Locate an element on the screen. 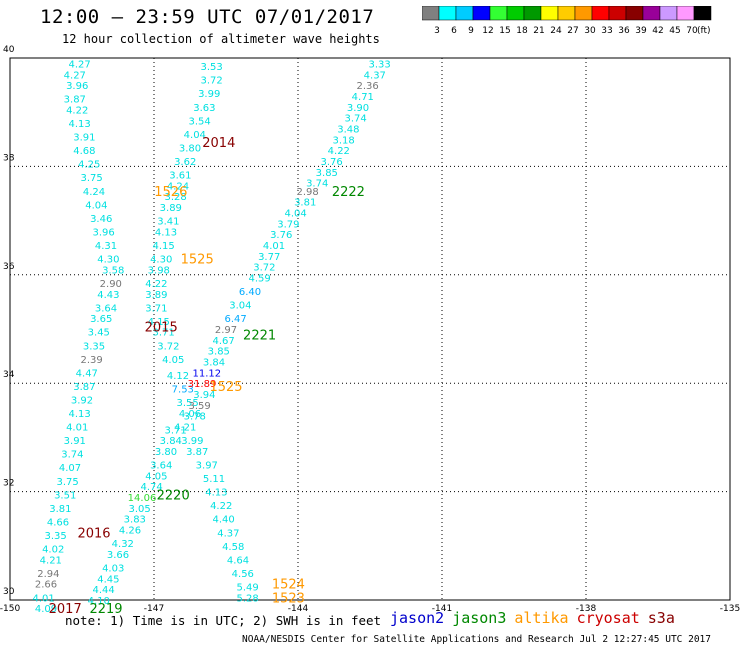  wave-height-label: 2.90 is located at coordinates (111, 284).